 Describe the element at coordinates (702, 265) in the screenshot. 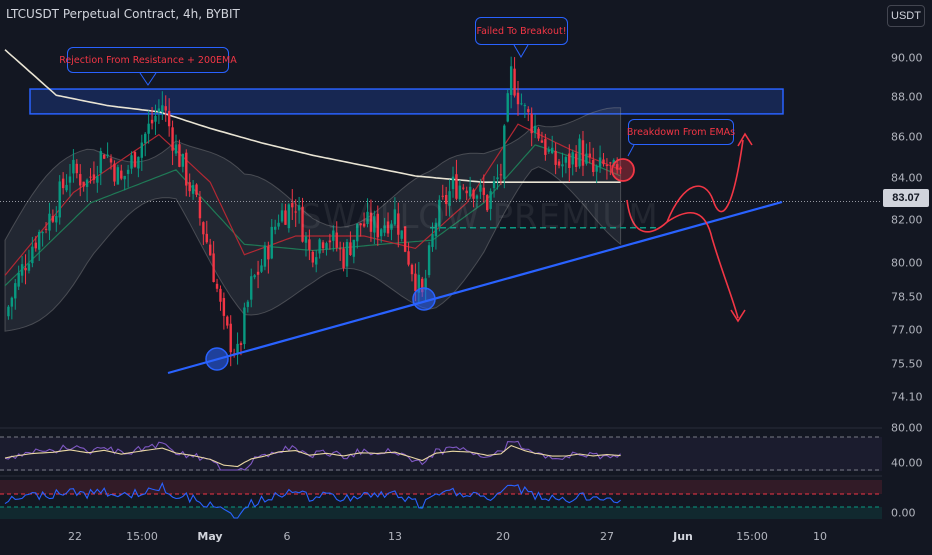

I see `bearish-projection-path` at that location.